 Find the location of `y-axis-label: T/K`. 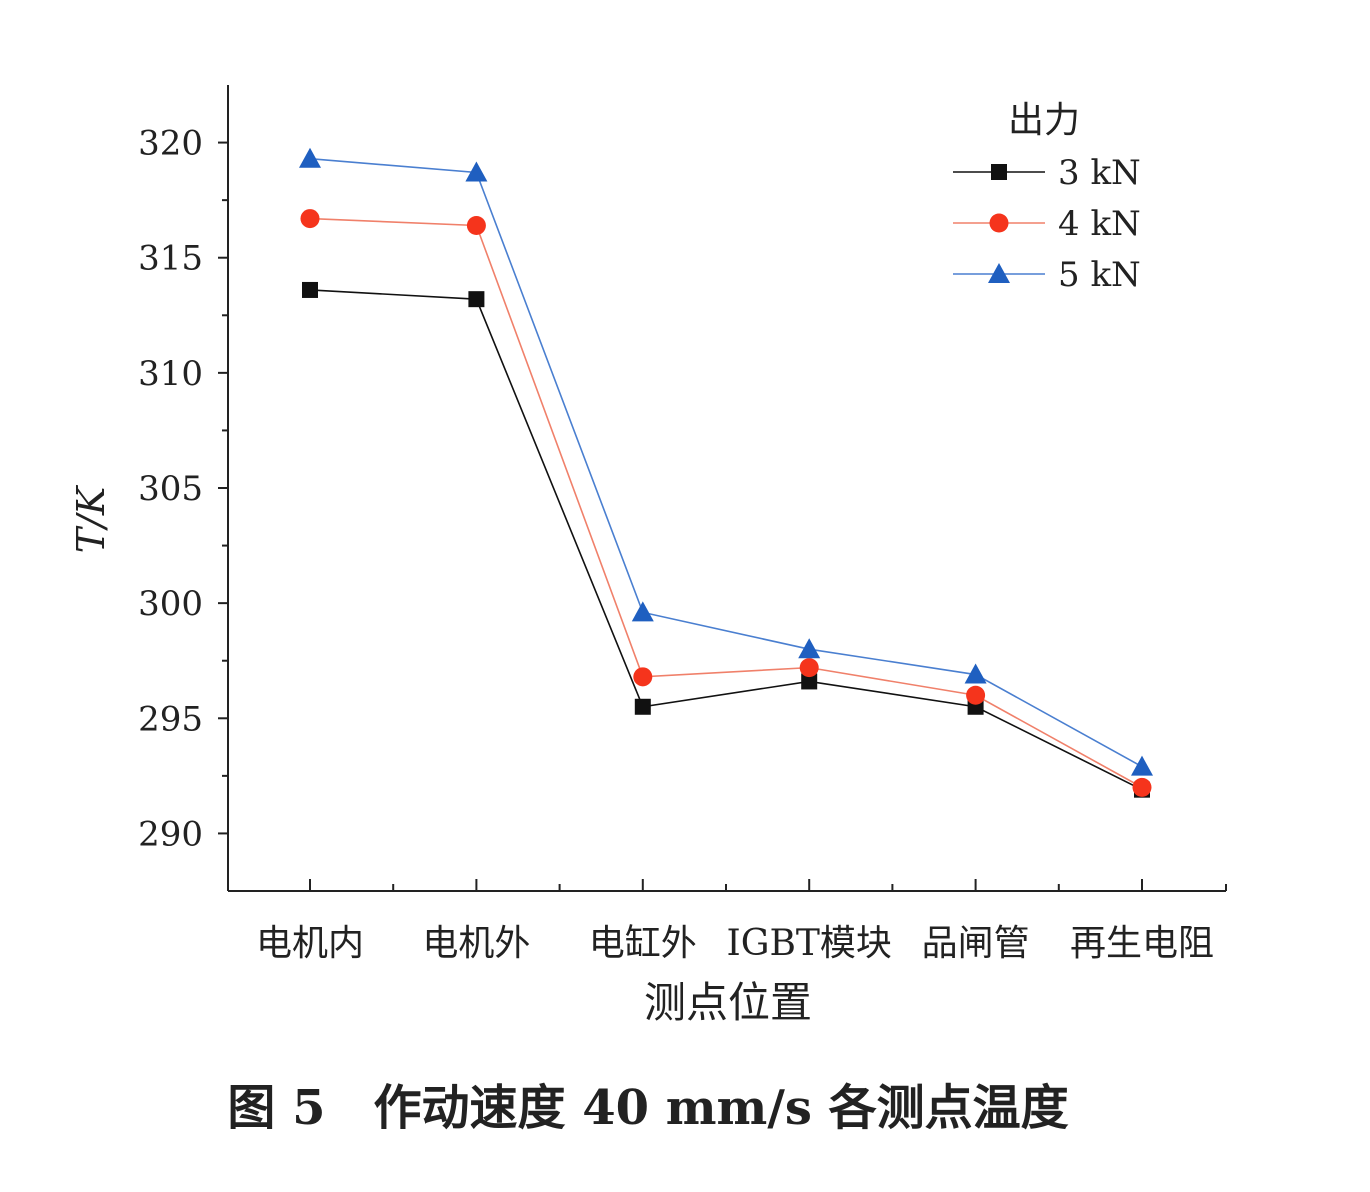

y-axis-label: T/K is located at coordinates (91, 518).